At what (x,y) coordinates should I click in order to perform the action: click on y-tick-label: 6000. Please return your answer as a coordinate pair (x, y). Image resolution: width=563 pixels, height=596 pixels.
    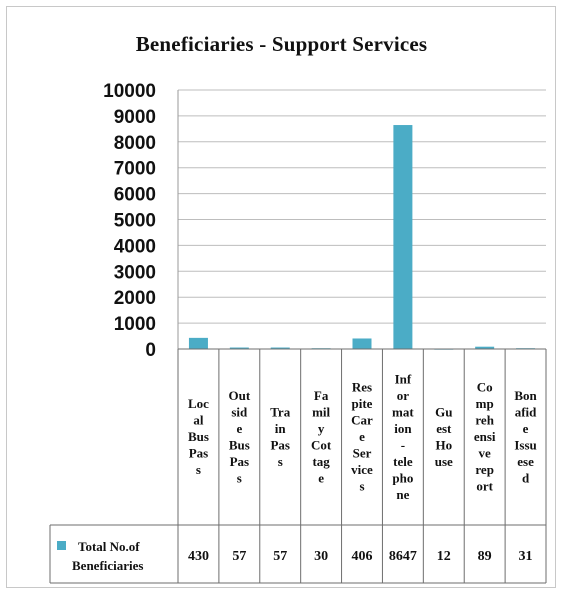
    Looking at the image, I should click on (135, 195).